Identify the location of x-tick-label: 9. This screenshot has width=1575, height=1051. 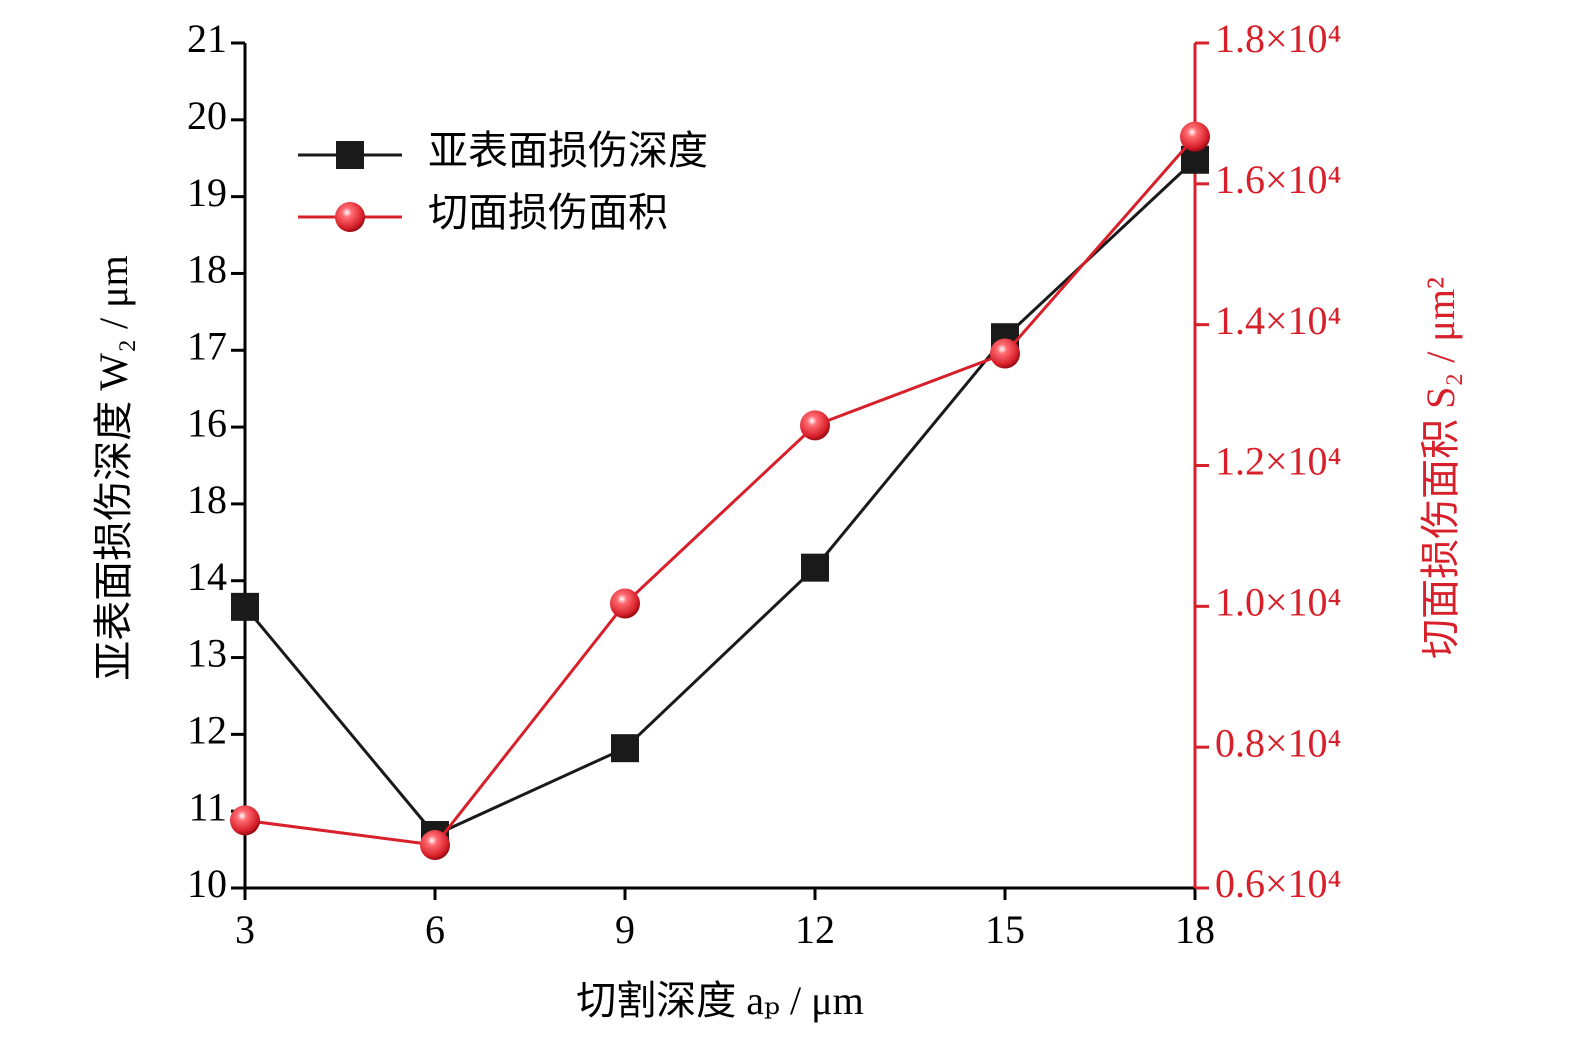
(625, 929).